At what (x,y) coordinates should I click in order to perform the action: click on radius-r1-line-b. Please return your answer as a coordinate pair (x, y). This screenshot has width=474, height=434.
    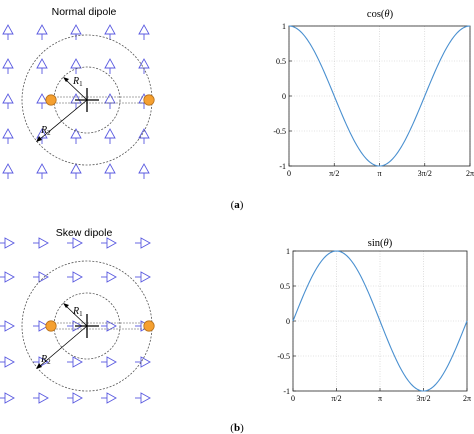
    Looking at the image, I should click on (76, 316).